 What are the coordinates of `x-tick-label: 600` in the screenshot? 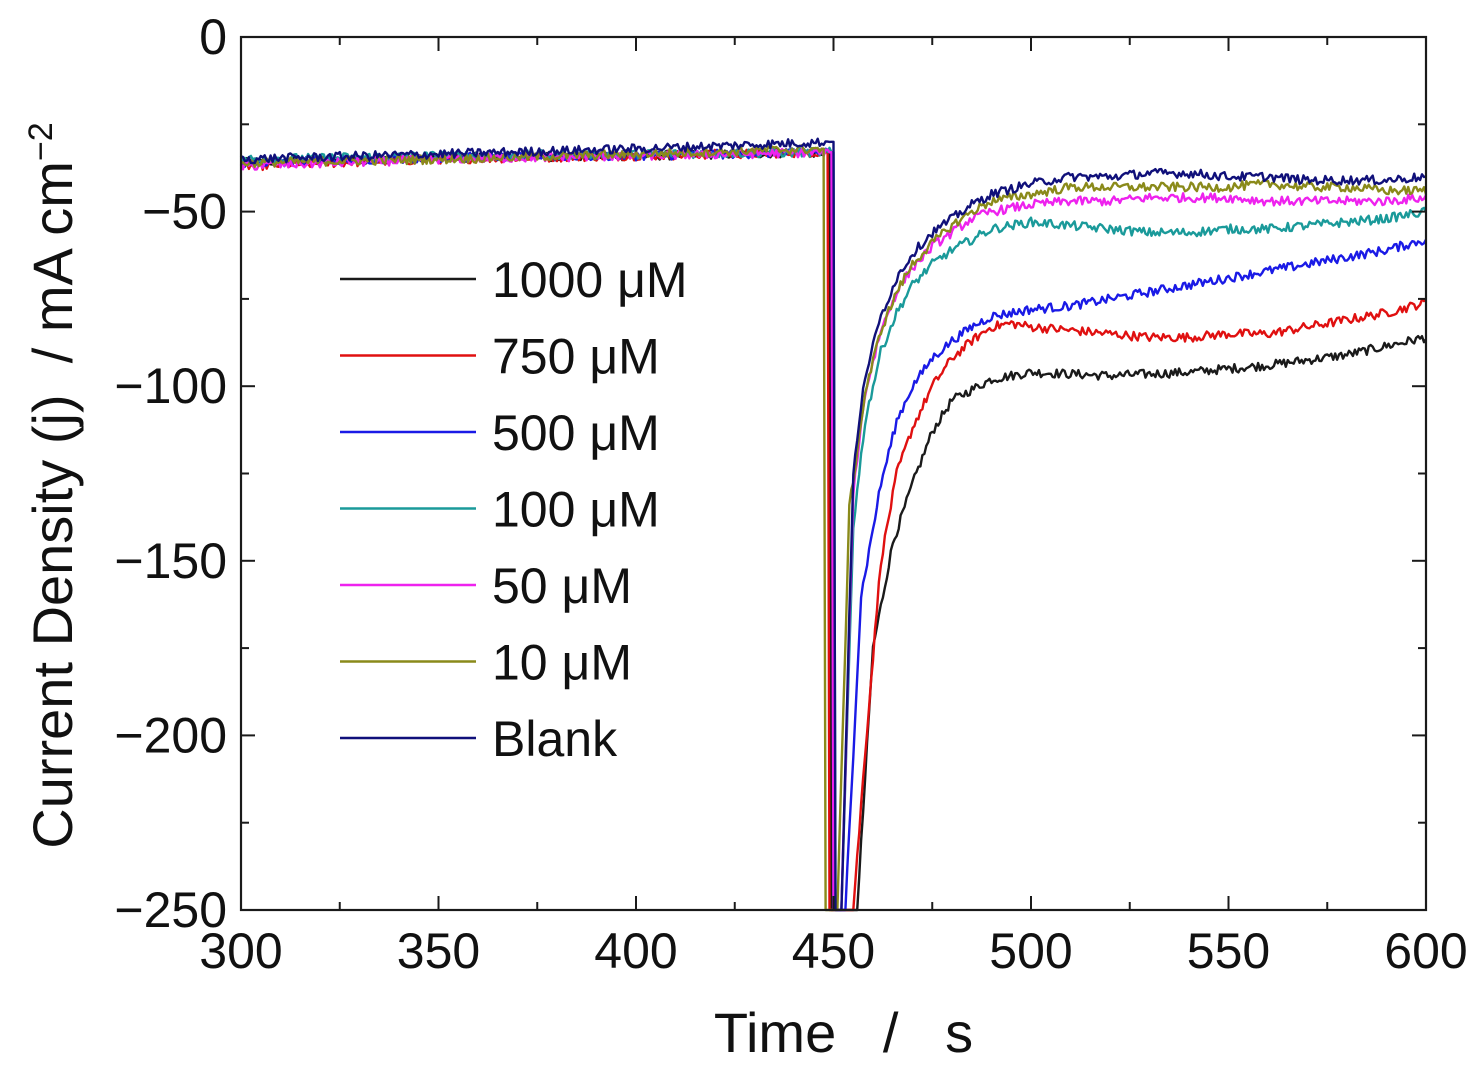 It's located at (1425, 951).